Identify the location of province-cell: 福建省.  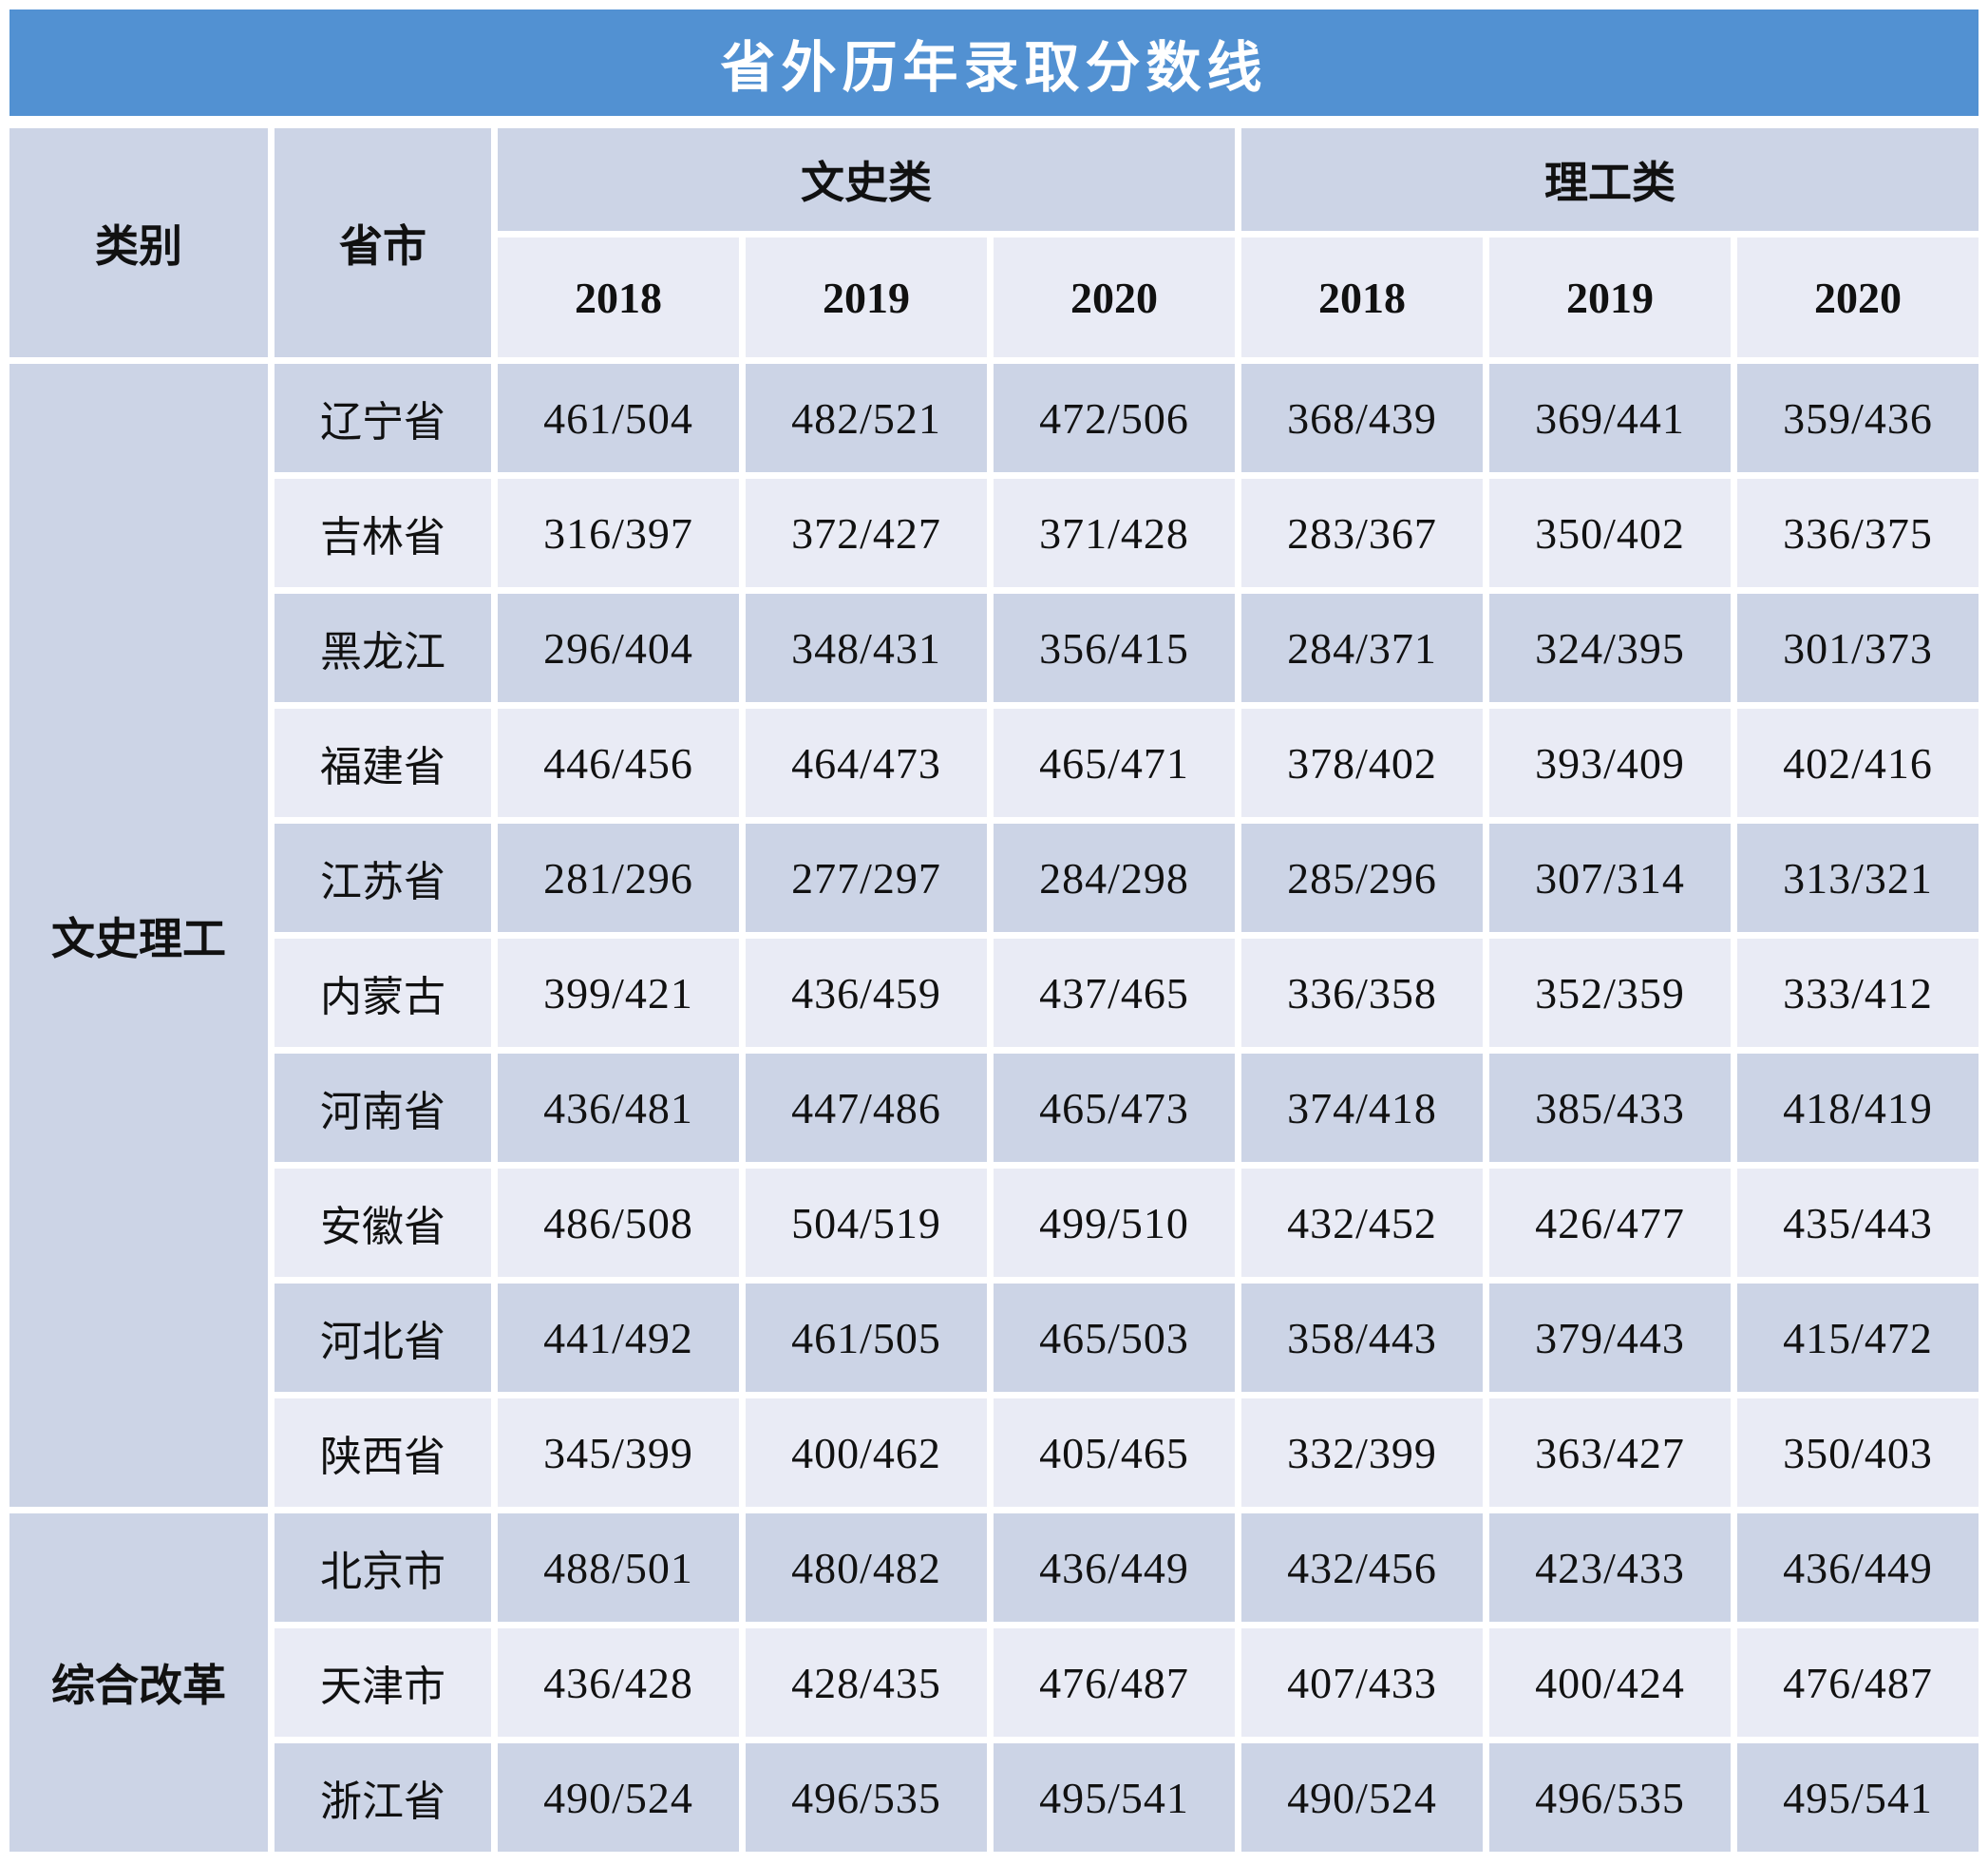
(383, 763).